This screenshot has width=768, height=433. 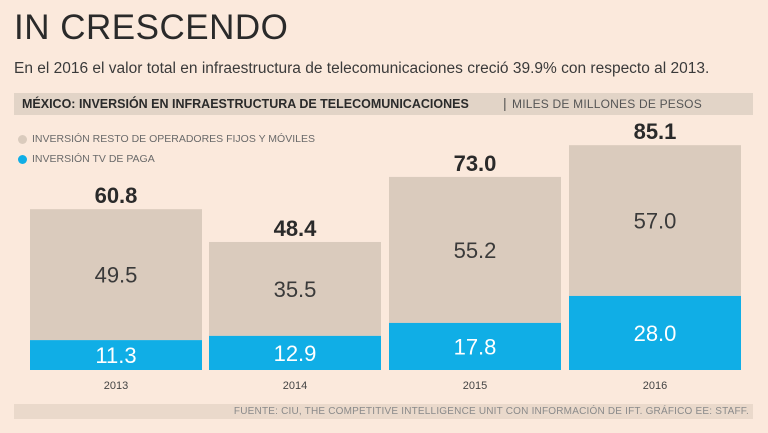 I want to click on bar-label-tv-2016: 28.0, so click(x=655, y=333).